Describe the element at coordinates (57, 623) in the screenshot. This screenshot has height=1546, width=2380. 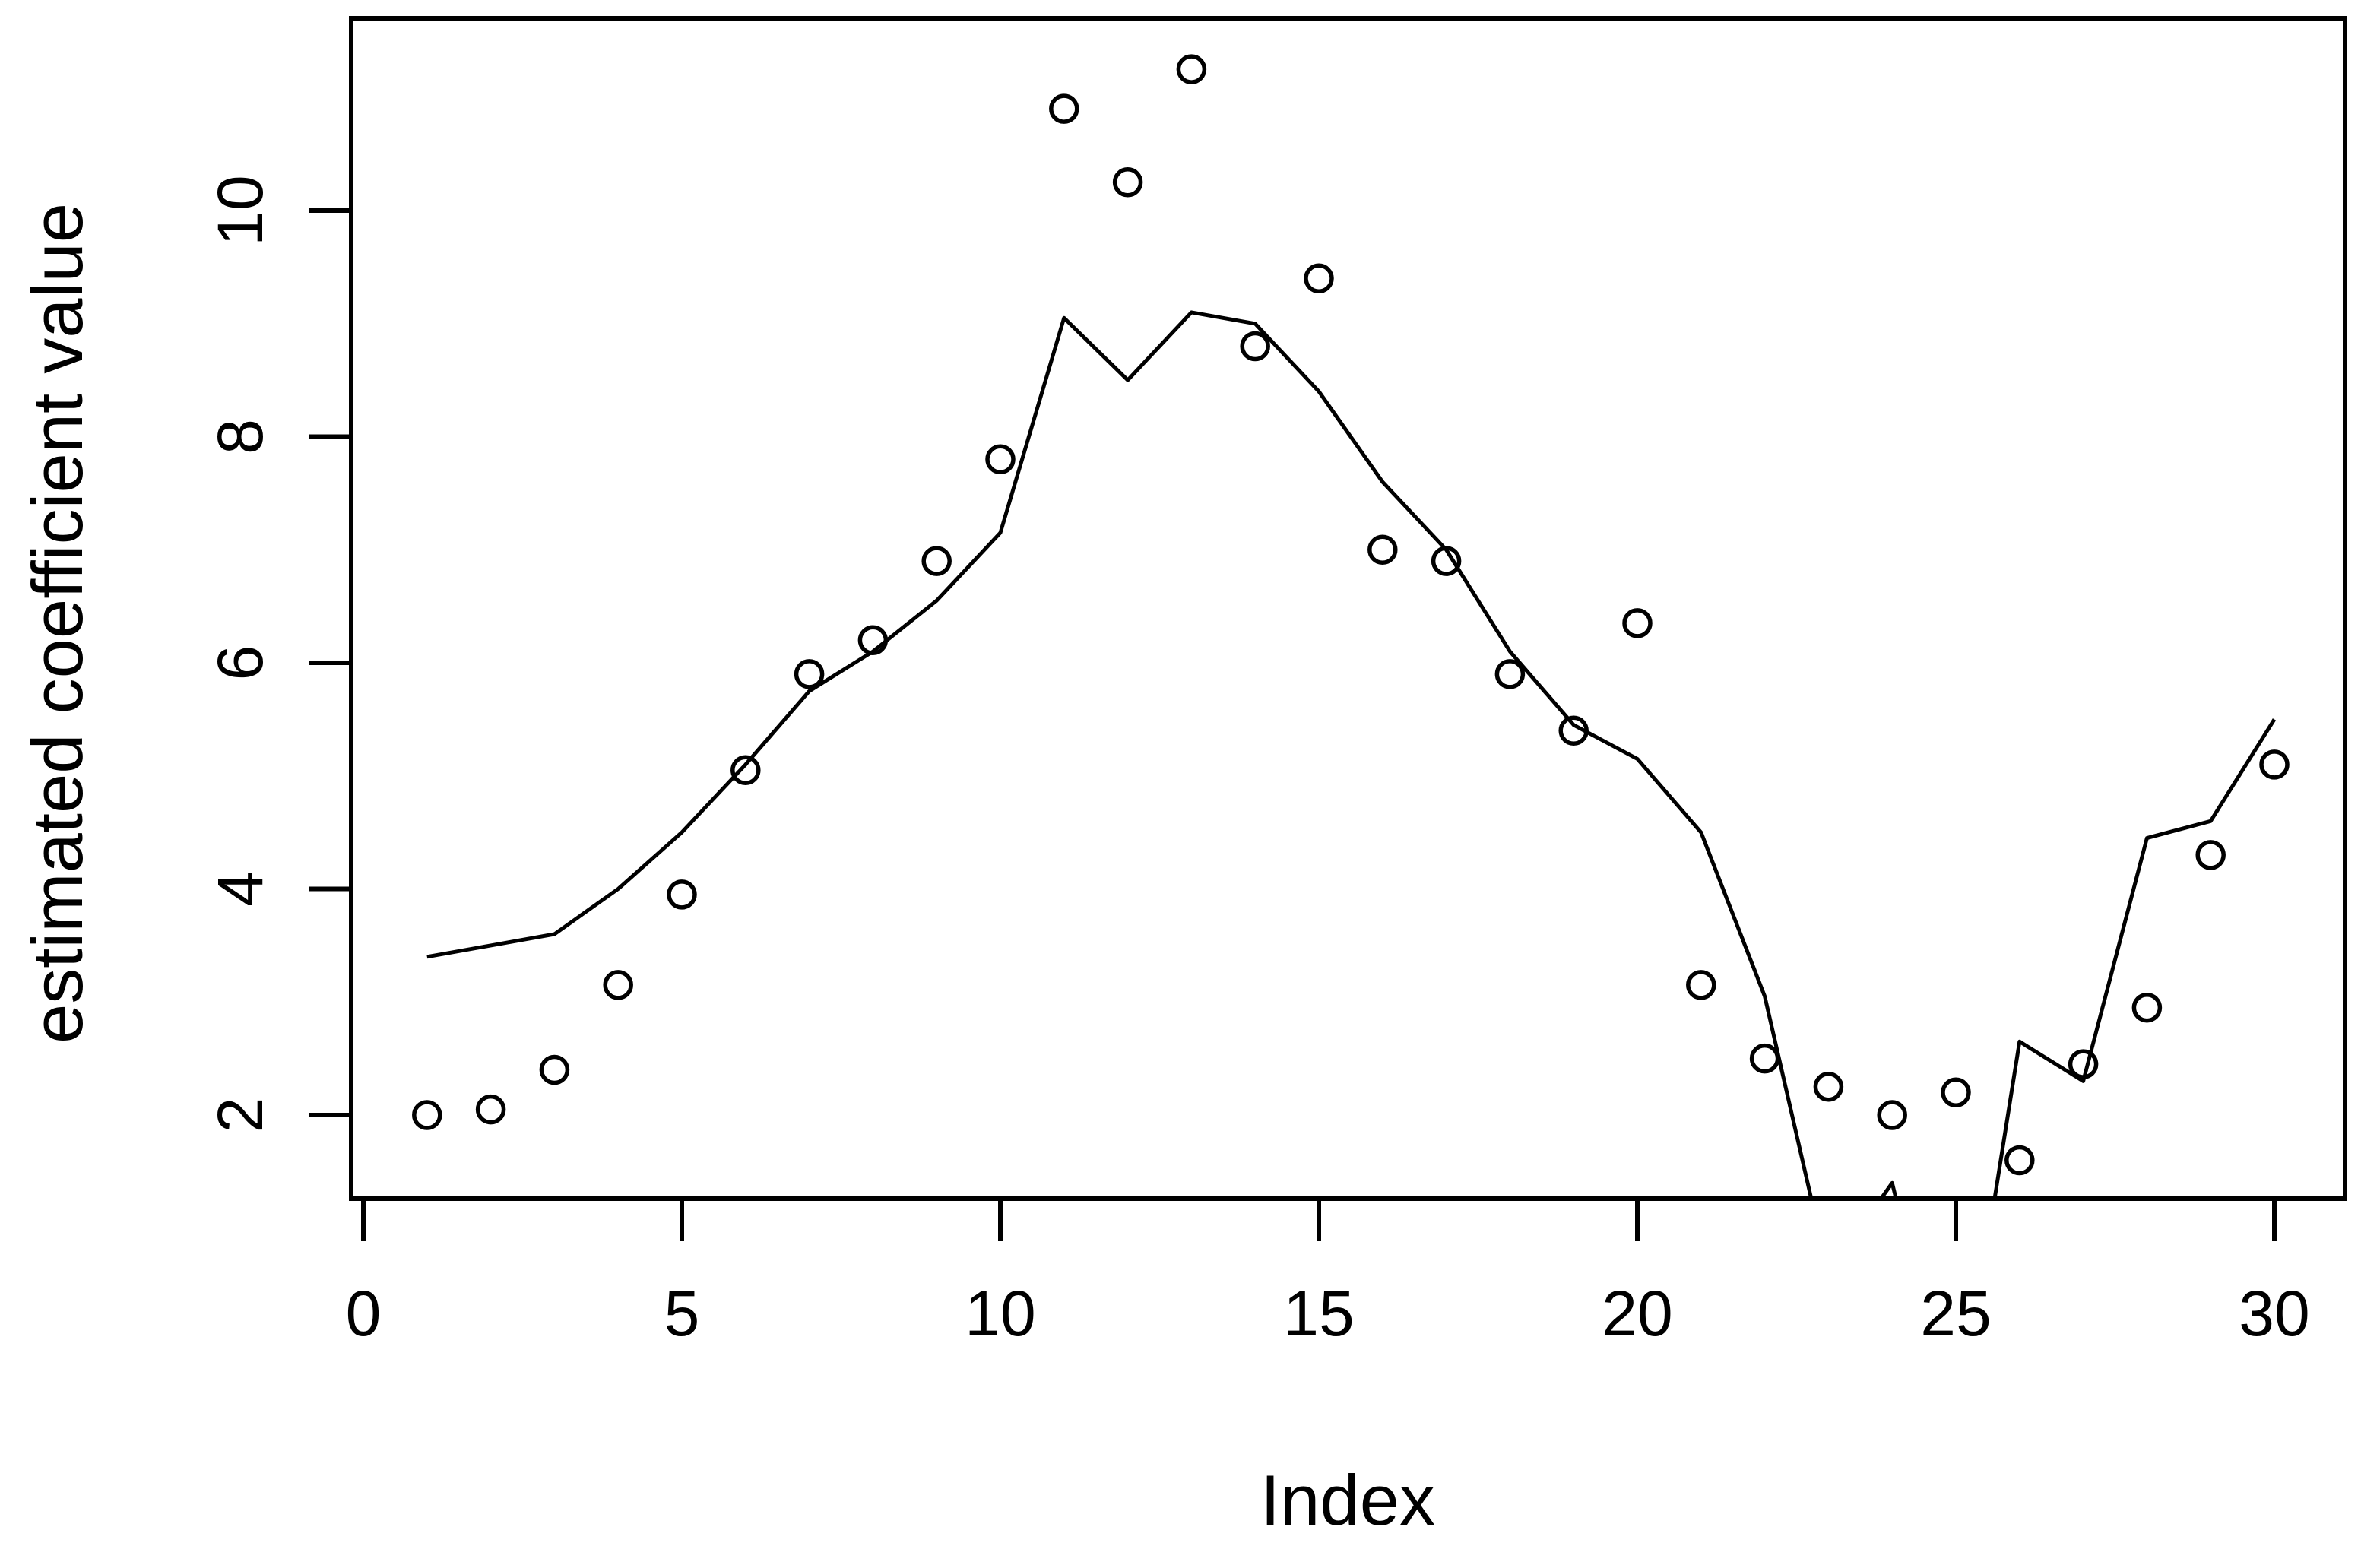
I see `y-axis-title: estimated coefficient value` at that location.